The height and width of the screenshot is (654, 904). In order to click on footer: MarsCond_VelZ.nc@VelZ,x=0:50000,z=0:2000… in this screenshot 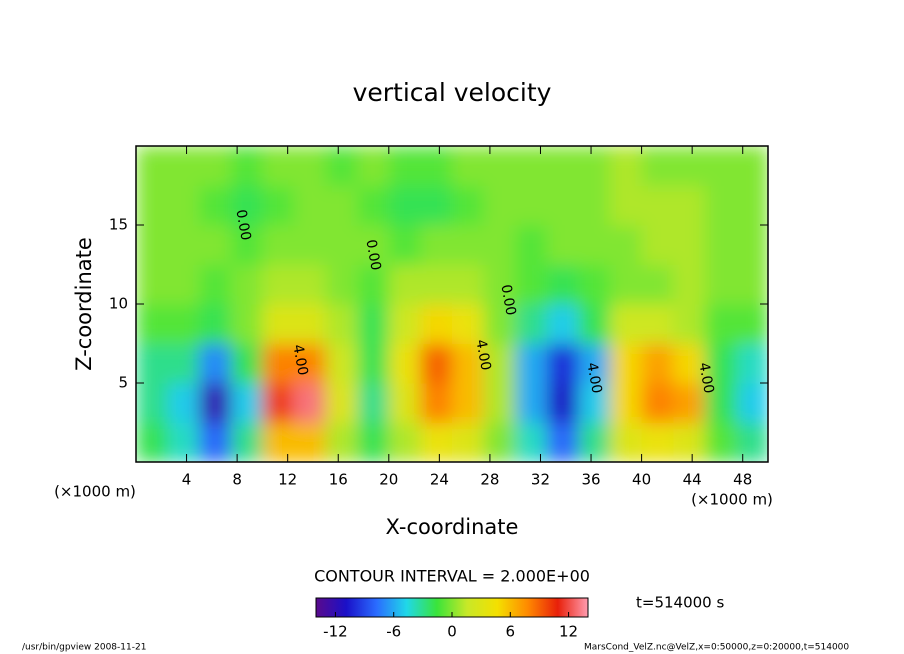, I will do `click(716, 648)`.